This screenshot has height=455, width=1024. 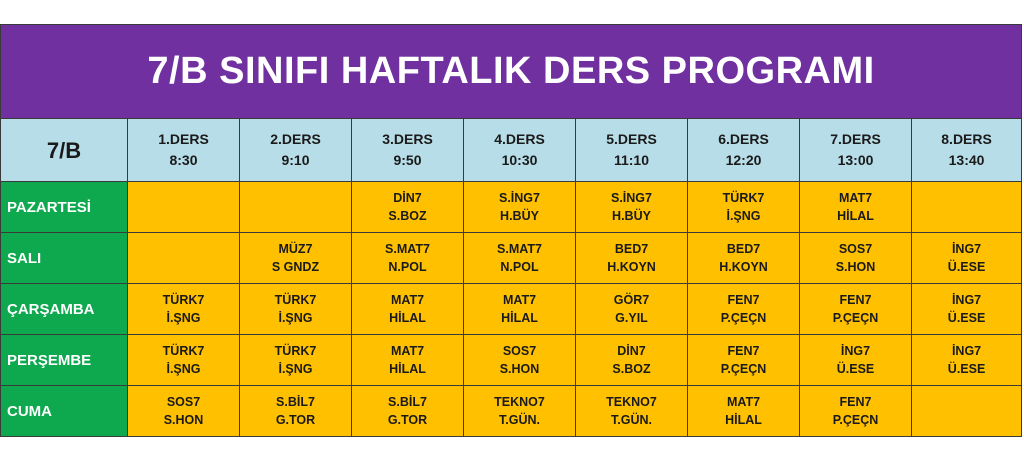 What do you see at coordinates (519, 139) in the screenshot?
I see `period-name: 4.DERS` at bounding box center [519, 139].